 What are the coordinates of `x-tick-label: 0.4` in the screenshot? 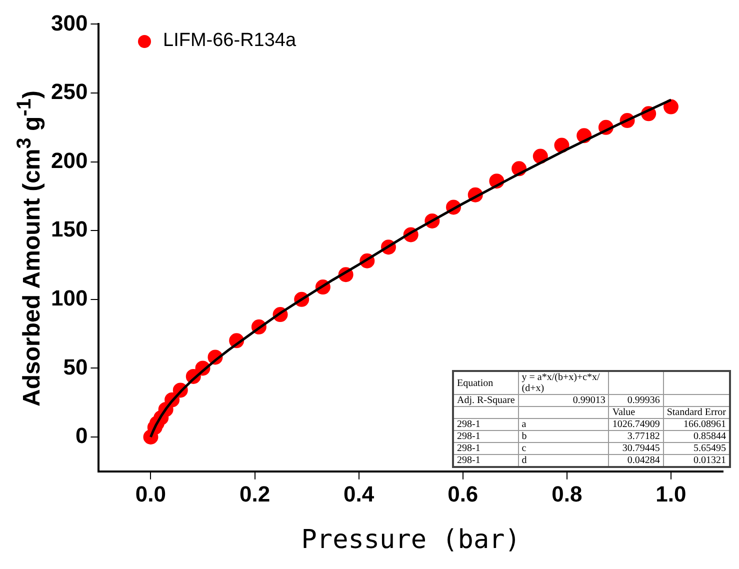 It's located at (359, 494).